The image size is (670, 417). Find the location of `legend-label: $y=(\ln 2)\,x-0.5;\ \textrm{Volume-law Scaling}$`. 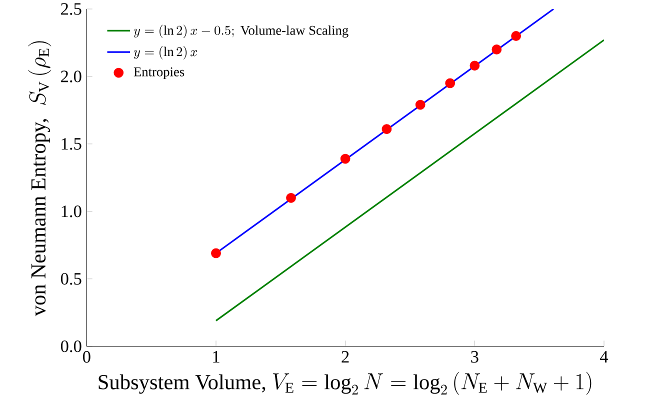

legend-label: $y=(\ln 2)\,x-0.5;\ \textrm{Volume-law Scaling}$ is located at coordinates (241, 31).